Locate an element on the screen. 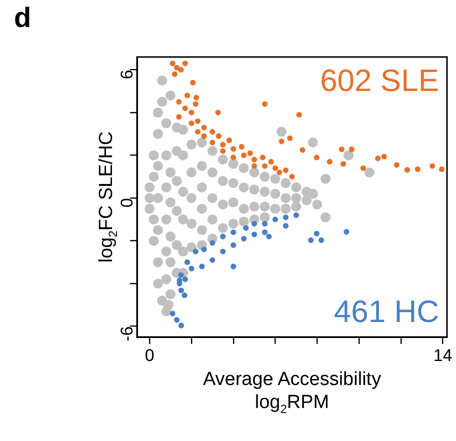 The image size is (456, 441). y-tick-label: -6 is located at coordinates (127, 334).